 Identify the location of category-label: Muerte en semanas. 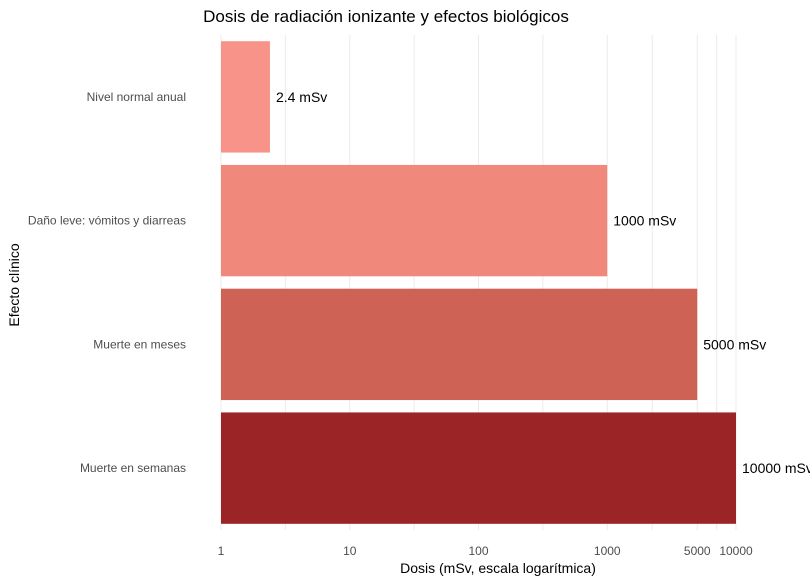
(133, 468).